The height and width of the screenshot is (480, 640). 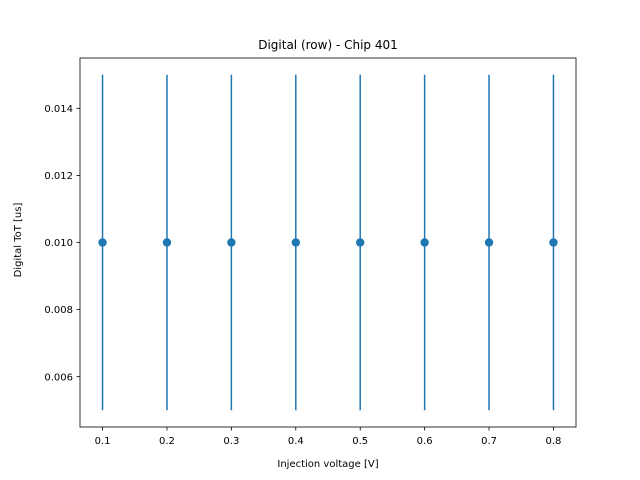 I want to click on y-tick-label: 0.014, so click(x=58, y=109).